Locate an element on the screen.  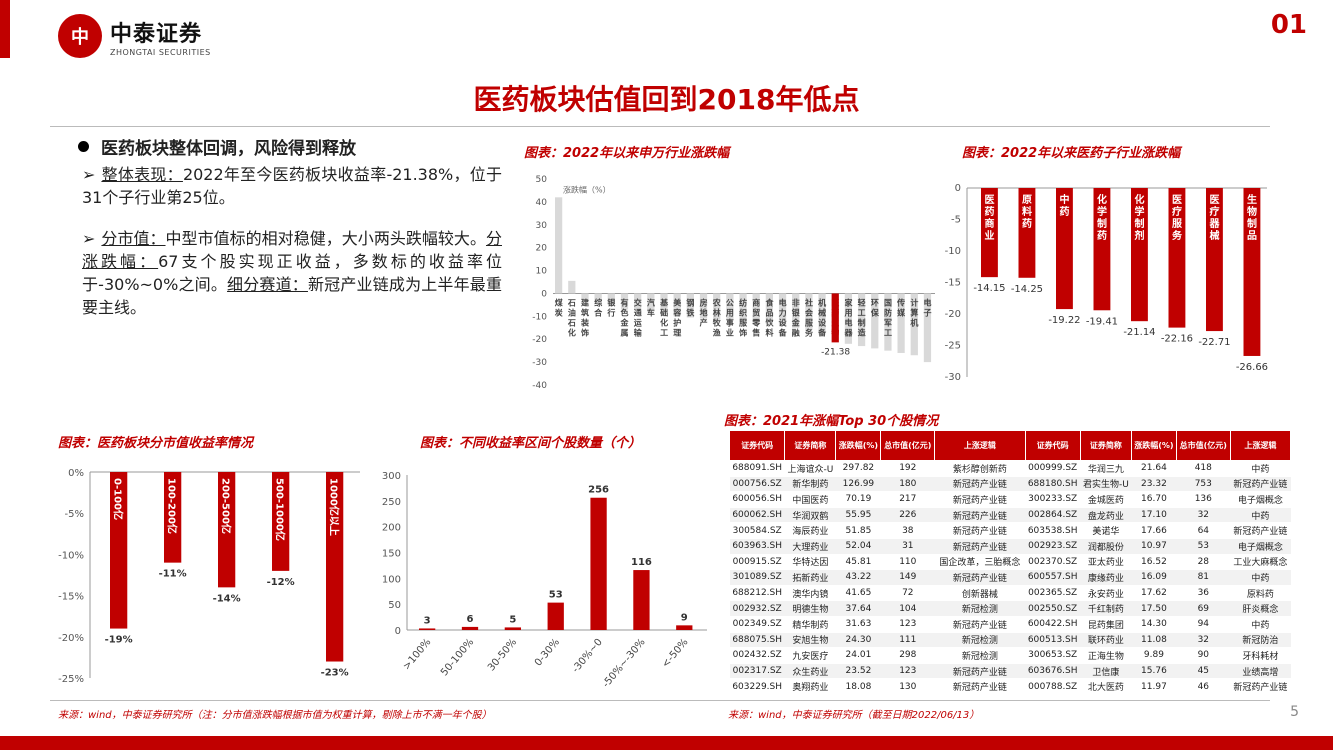
chart-title-sub: 图表：2022年以来医药子行业涨跌幅 is located at coordinates (1071, 153).